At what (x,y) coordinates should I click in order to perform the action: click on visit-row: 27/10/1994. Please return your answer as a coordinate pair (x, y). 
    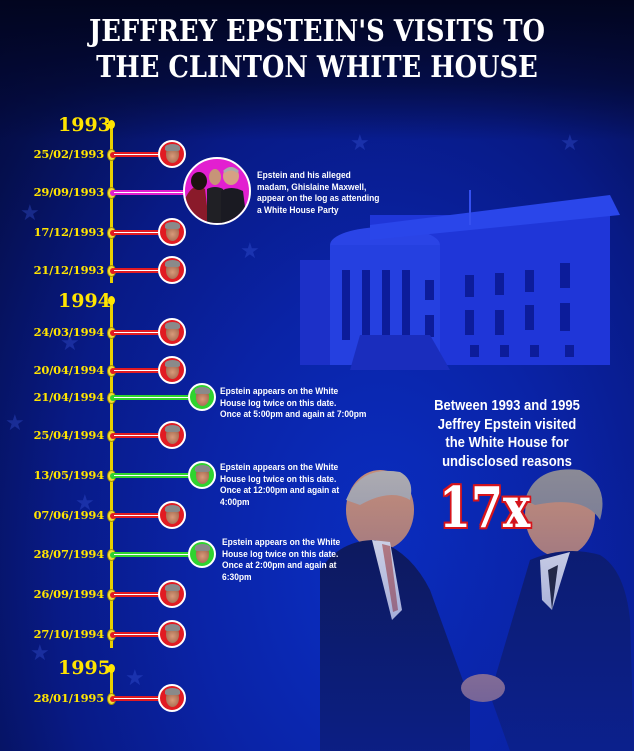
    Looking at the image, I should click on (317, 635).